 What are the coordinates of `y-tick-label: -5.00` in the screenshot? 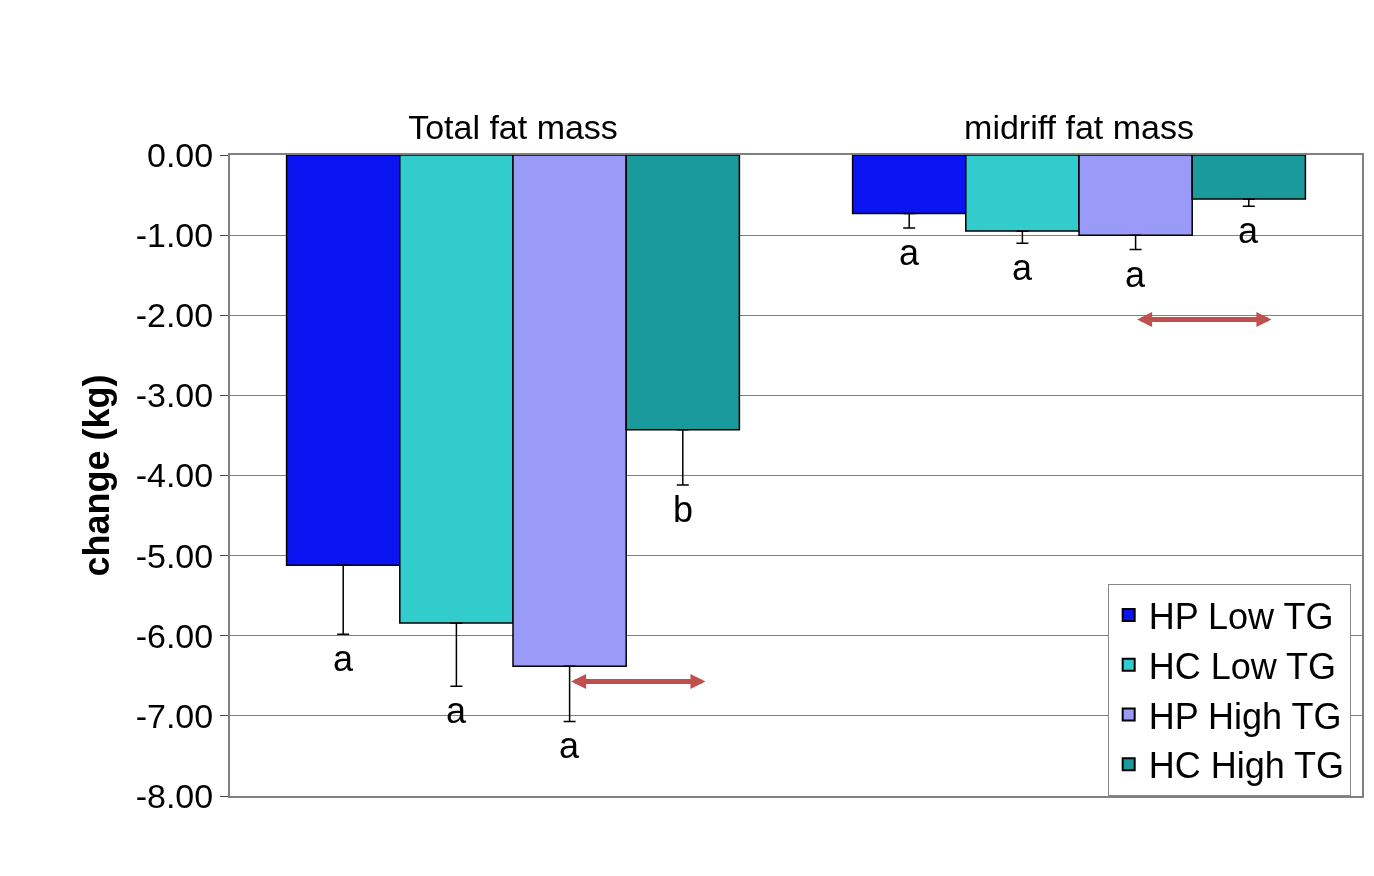 It's located at (174, 555).